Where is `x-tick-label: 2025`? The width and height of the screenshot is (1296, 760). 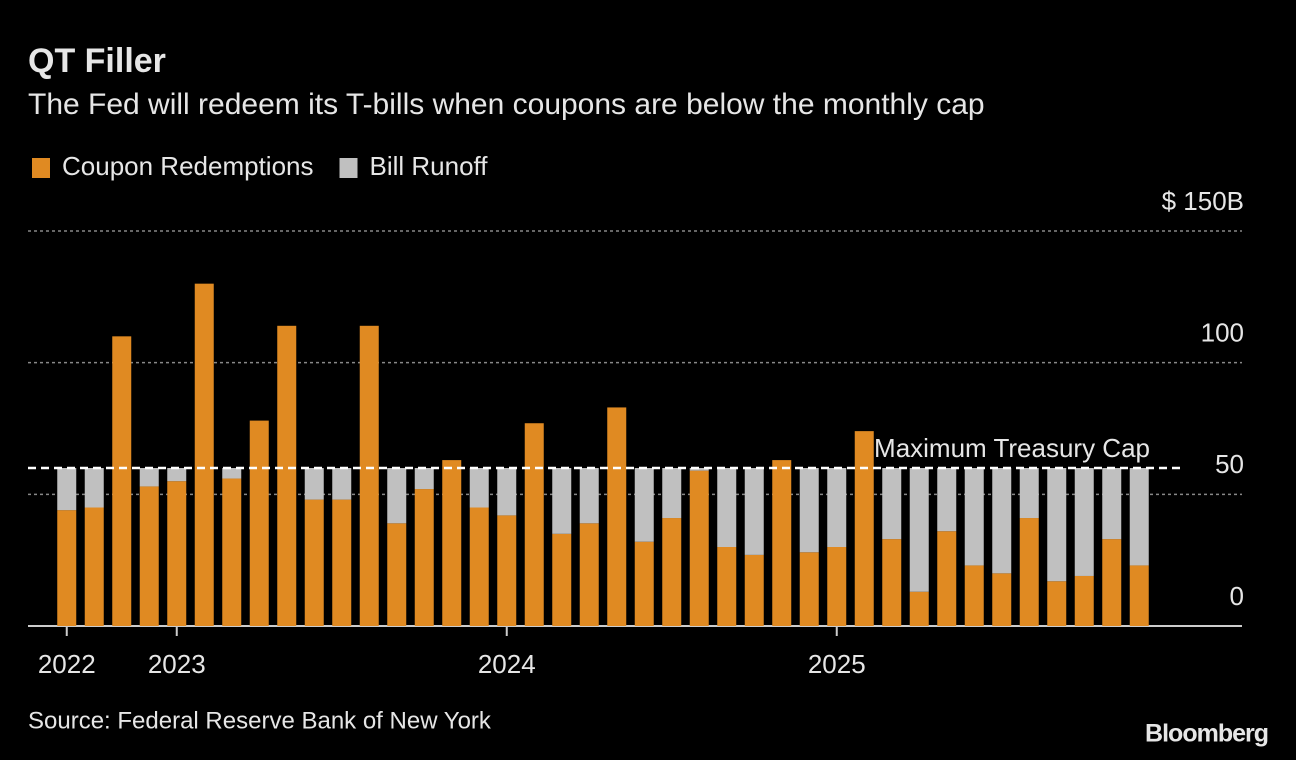
x-tick-label: 2025 is located at coordinates (837, 664).